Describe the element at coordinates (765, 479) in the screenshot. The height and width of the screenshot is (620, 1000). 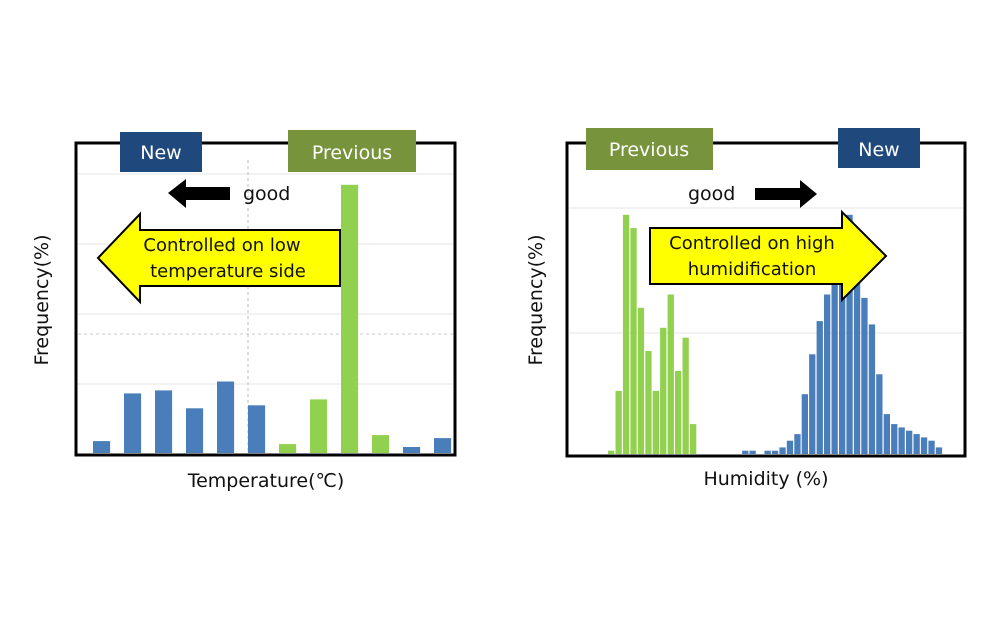
I see `x-axis-title: Humidity (%)` at that location.